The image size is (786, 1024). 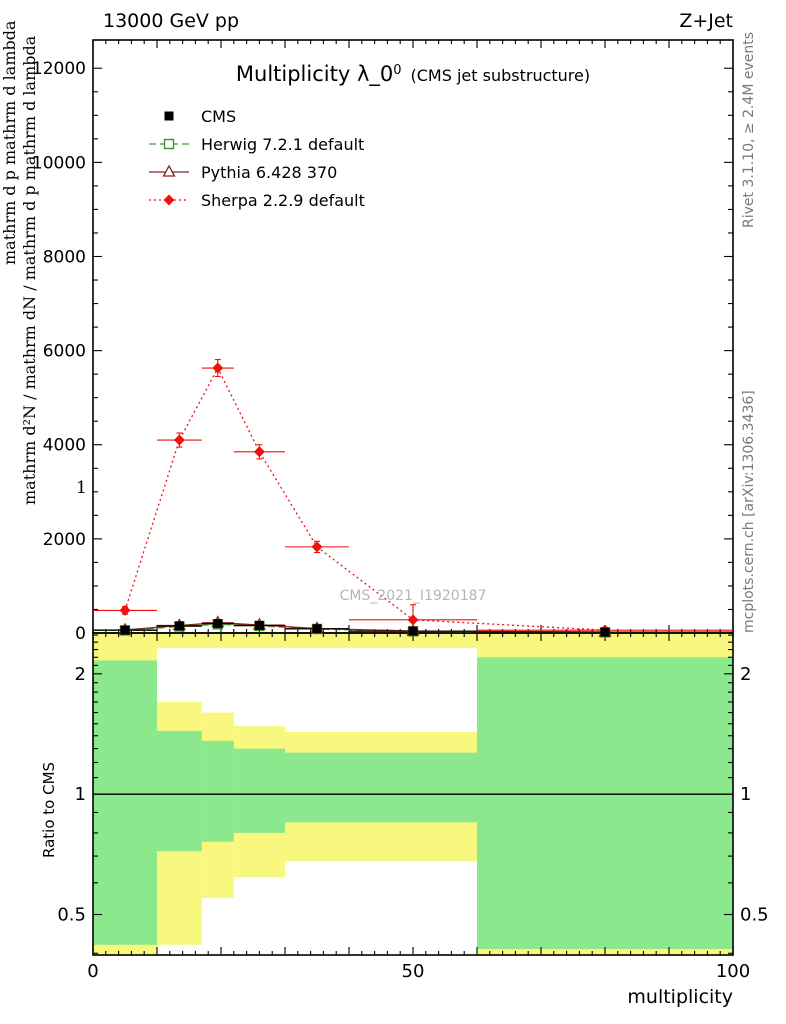 What do you see at coordinates (59, 163) in the screenshot?
I see `svg-text: 10000` at bounding box center [59, 163].